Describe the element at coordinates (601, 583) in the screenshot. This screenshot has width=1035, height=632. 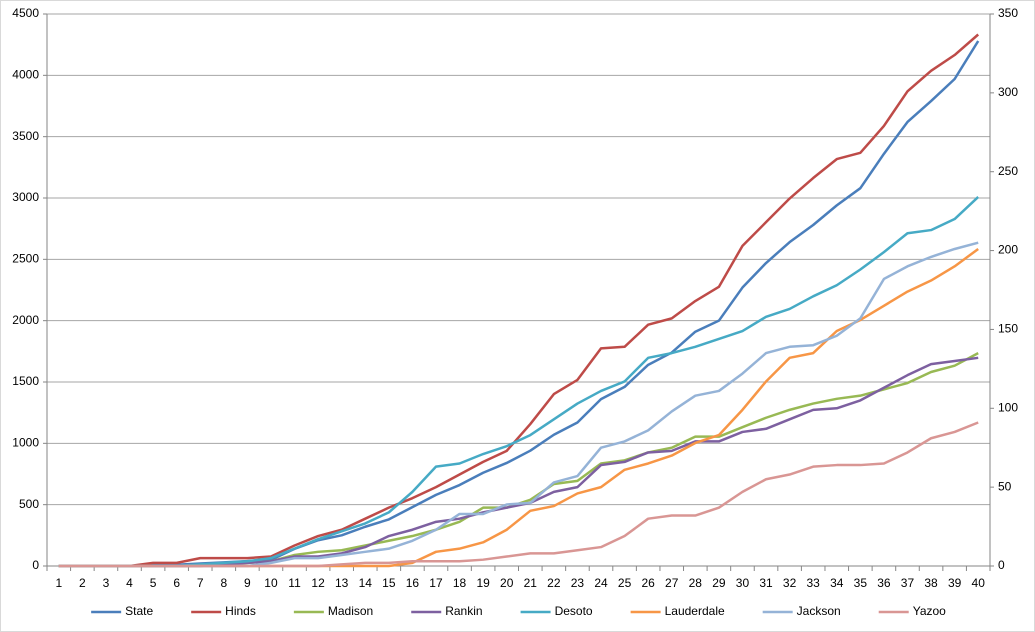
I see `x-tick-label: 24` at that location.